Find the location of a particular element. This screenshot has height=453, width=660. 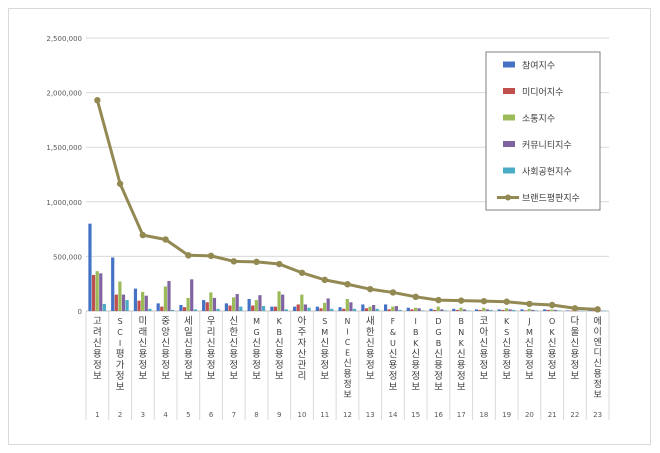

category-label-glyph: 주 is located at coordinates (302, 332).